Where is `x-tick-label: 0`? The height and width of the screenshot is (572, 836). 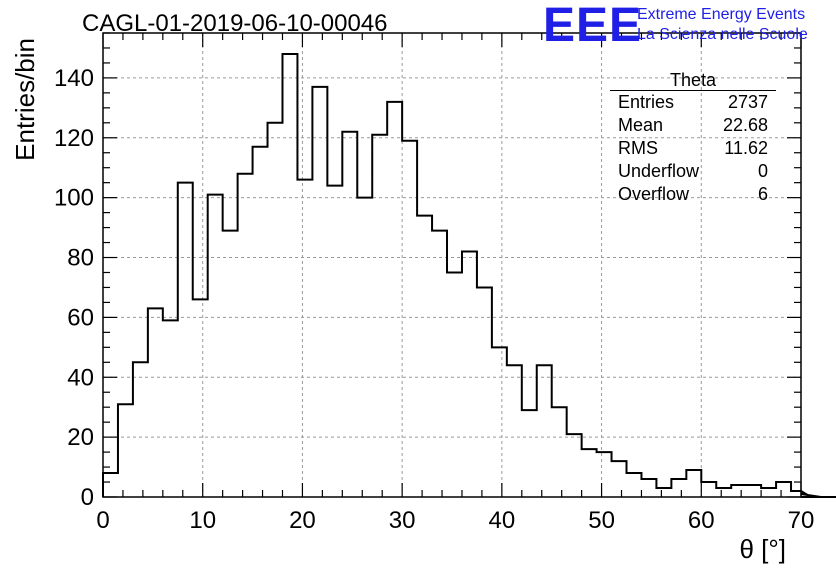
x-tick-label: 0 is located at coordinates (102, 520).